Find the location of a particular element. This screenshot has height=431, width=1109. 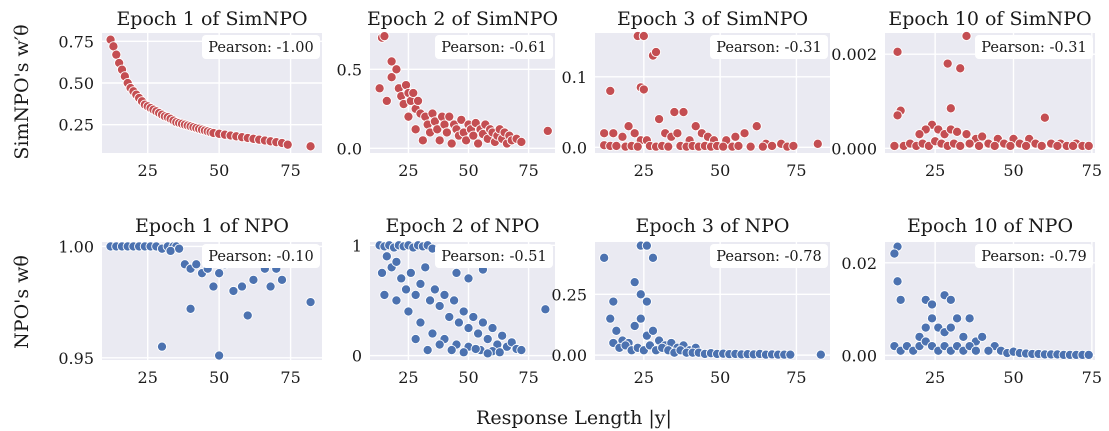

subplot-title: Epoch 1 of NPO is located at coordinates (212, 226).